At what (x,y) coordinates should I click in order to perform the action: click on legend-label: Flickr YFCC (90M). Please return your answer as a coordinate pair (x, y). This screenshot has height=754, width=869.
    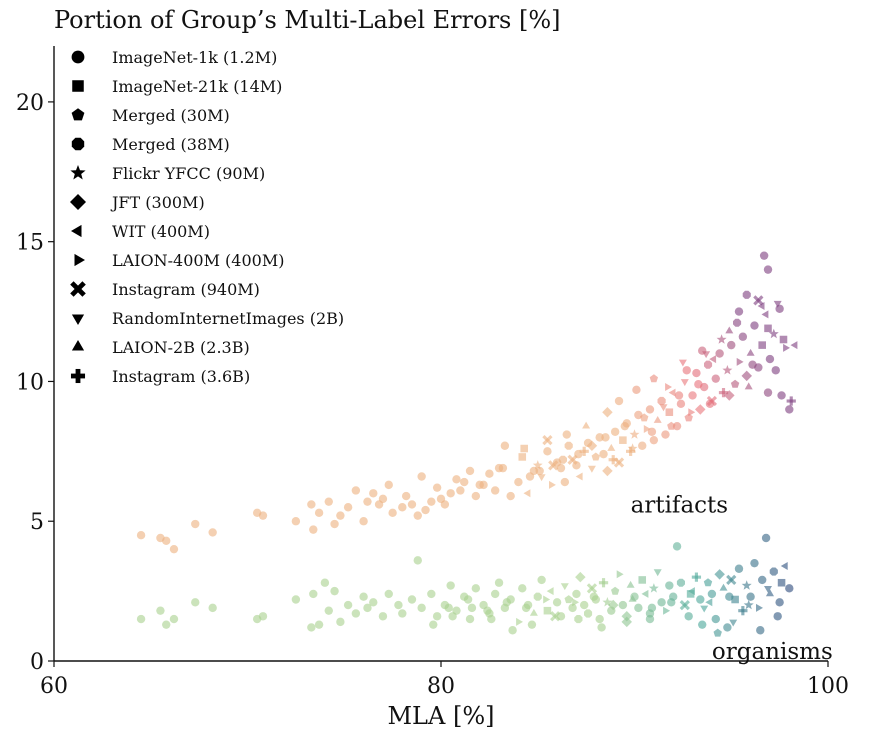
    Looking at the image, I should click on (188, 173).